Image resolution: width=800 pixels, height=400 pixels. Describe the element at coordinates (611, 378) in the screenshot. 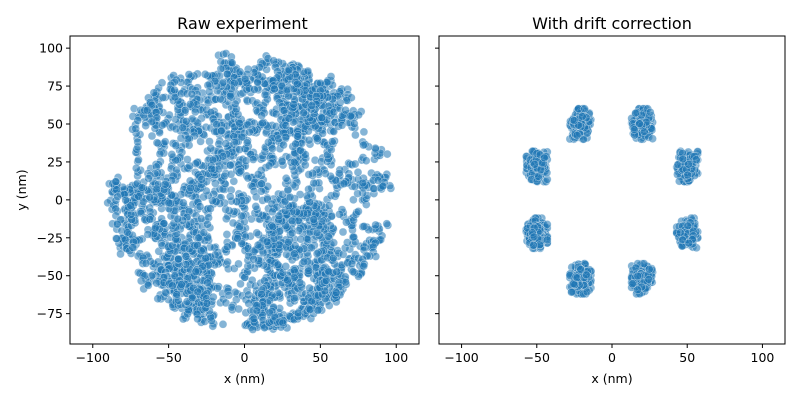

I see `panel-corrected-x-label: x (nm)` at that location.